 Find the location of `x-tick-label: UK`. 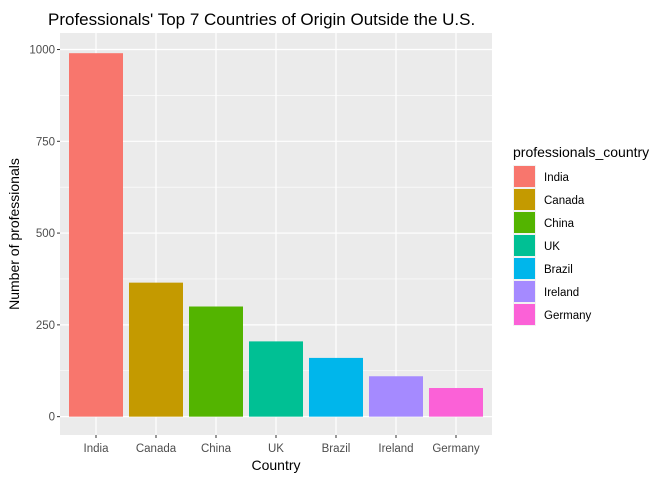

x-tick-label: UK is located at coordinates (276, 449).